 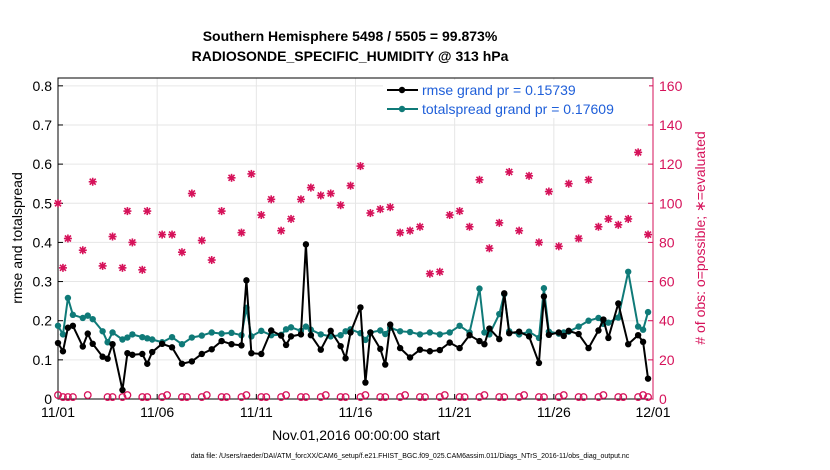 I want to click on y-tick-label: 0.4, so click(x=43, y=242).